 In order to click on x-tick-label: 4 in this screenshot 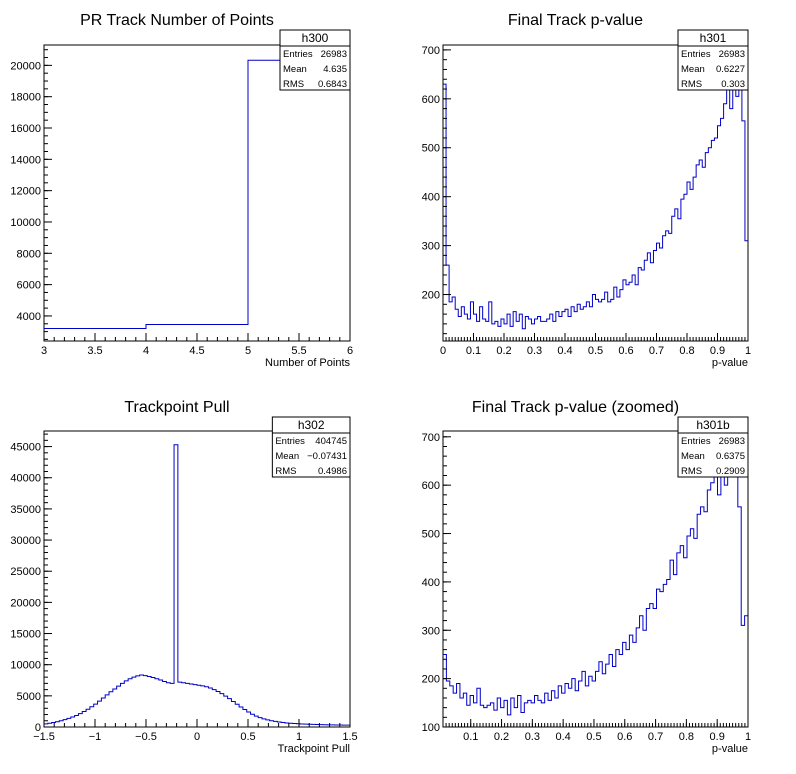, I will do `click(146, 351)`.